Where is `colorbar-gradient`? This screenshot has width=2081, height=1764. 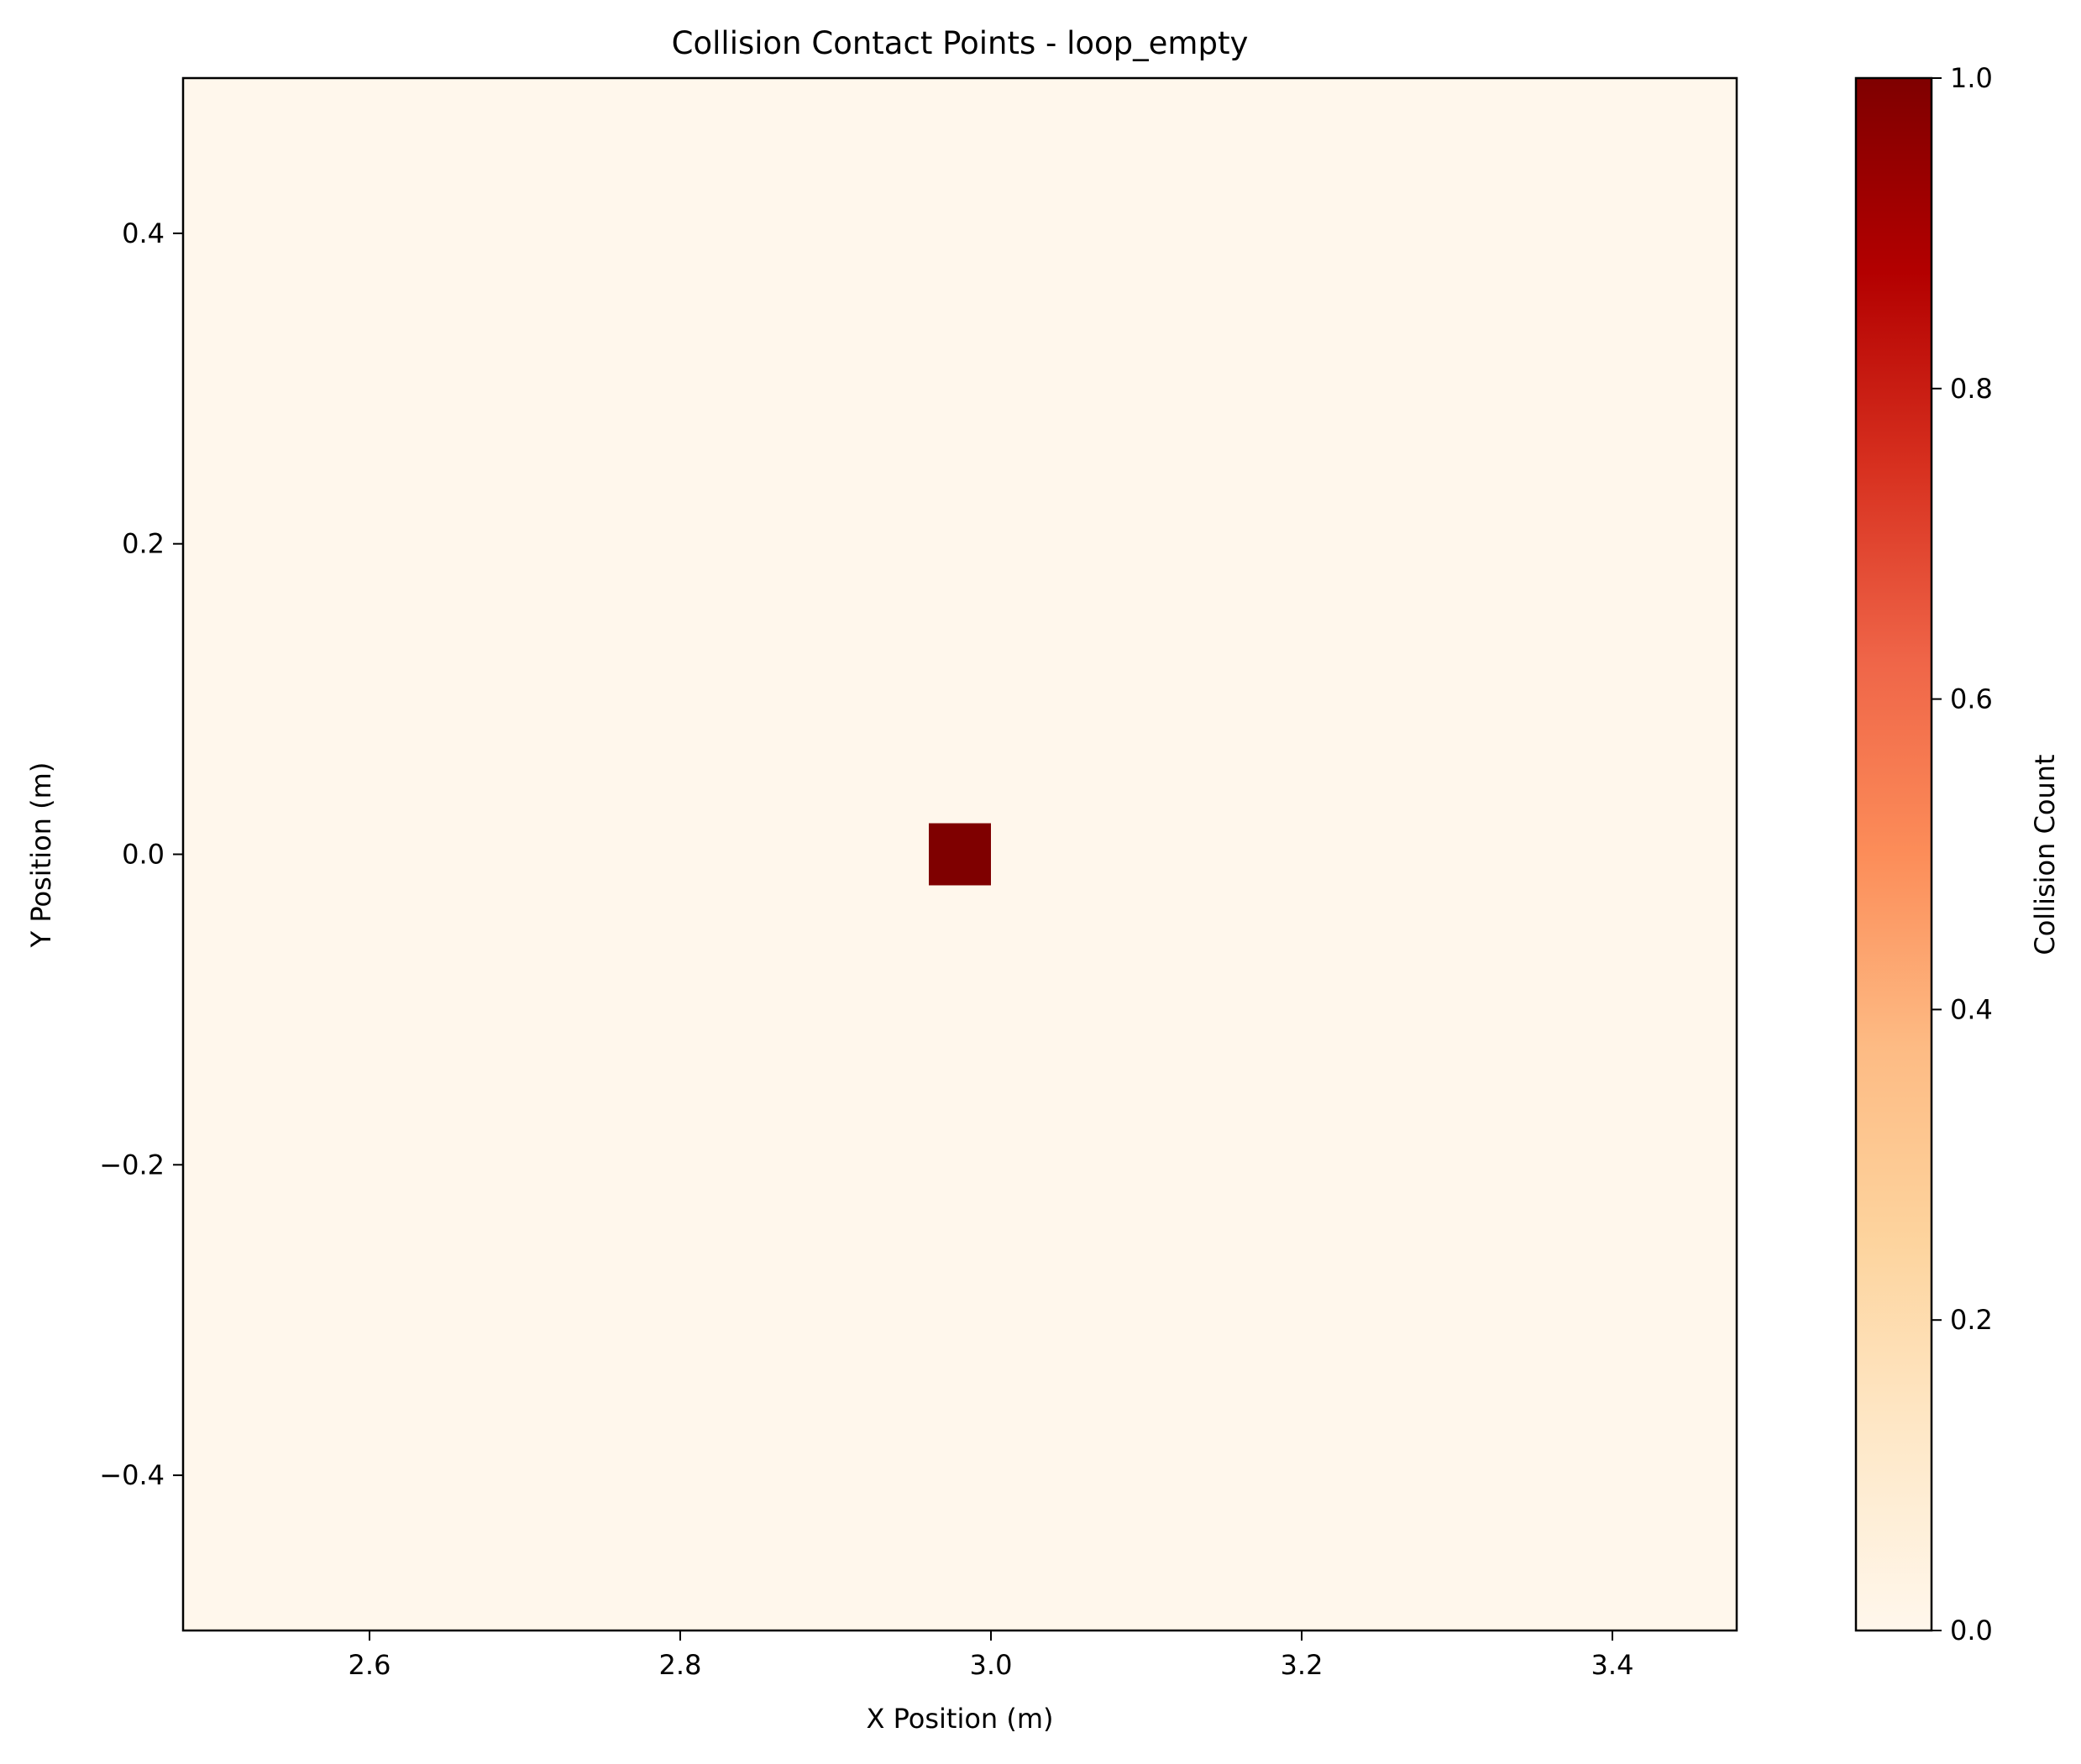
colorbar-gradient is located at coordinates (1894, 855).